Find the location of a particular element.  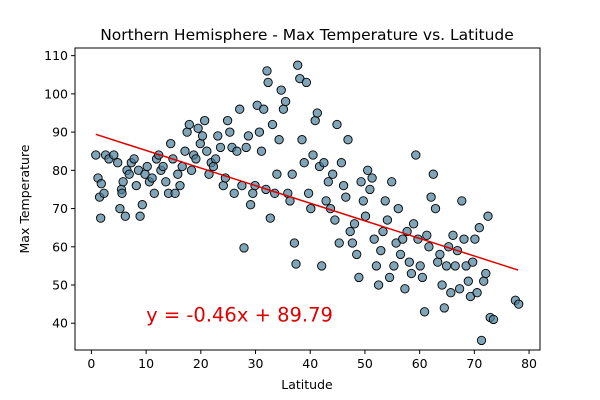

x-axis: 0 10 20 30 40 50 60 70 80 is located at coordinates (312, 360).